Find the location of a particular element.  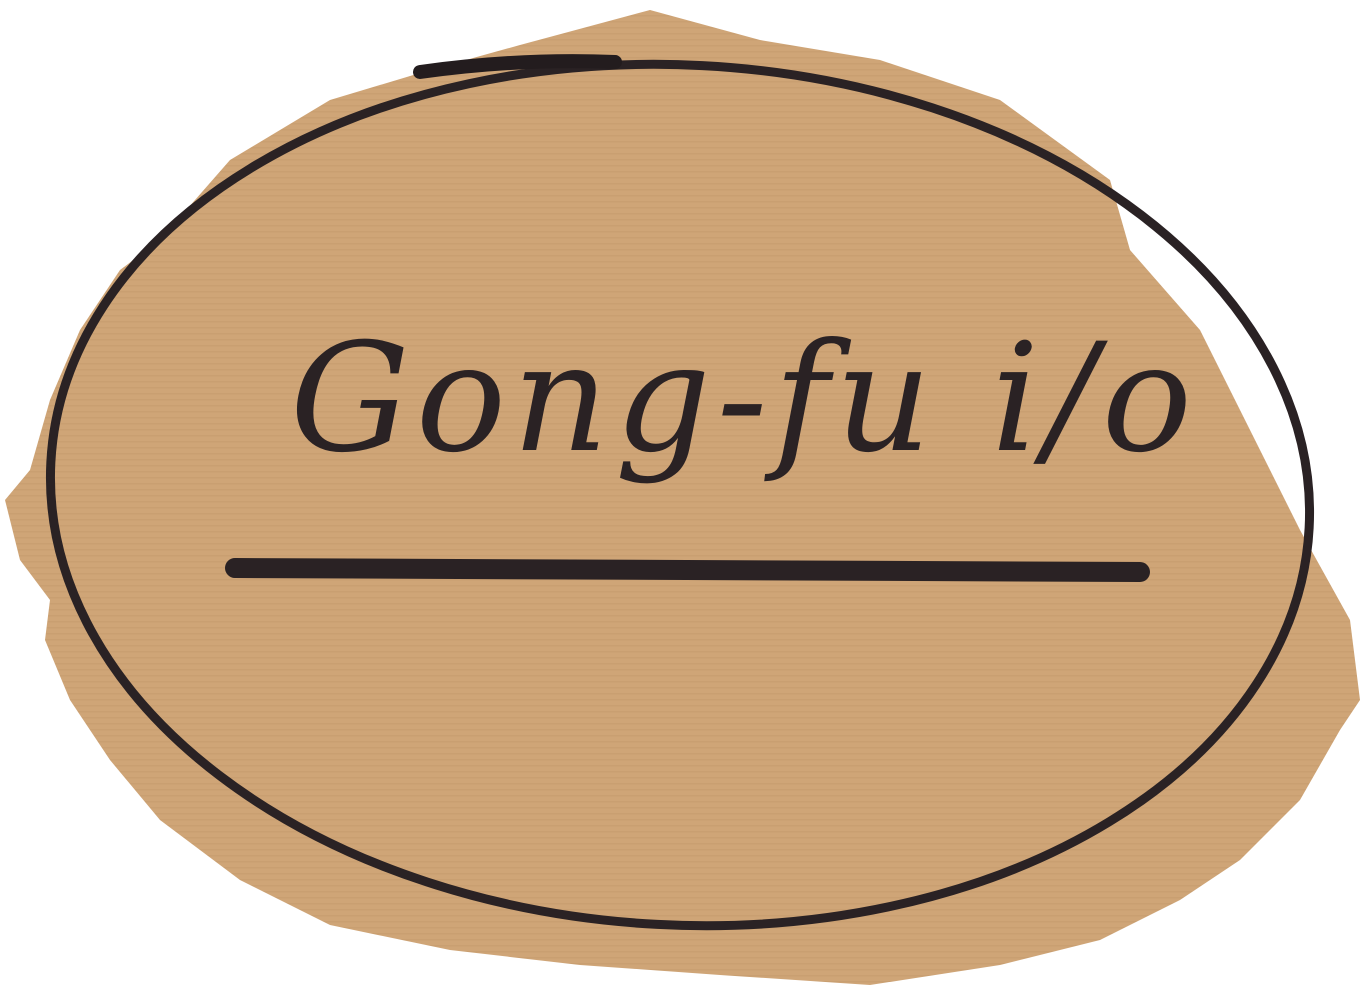

drawn-underline is located at coordinates (687, 570).